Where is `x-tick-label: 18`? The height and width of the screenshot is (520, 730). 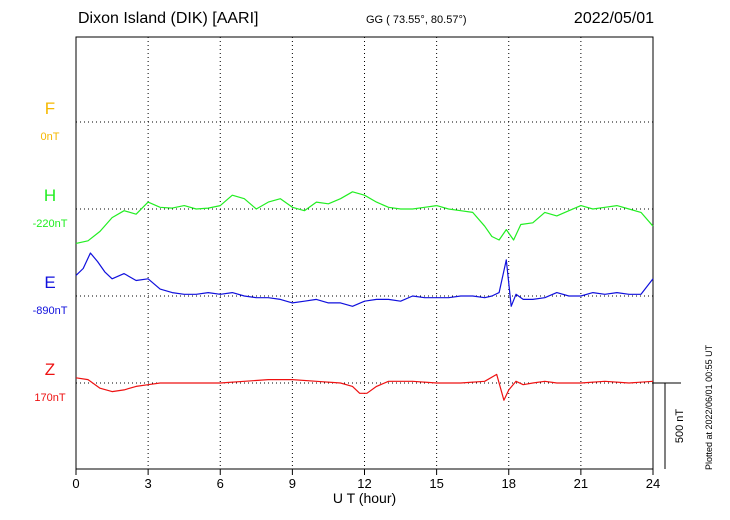 x-tick-label: 18 is located at coordinates (509, 483).